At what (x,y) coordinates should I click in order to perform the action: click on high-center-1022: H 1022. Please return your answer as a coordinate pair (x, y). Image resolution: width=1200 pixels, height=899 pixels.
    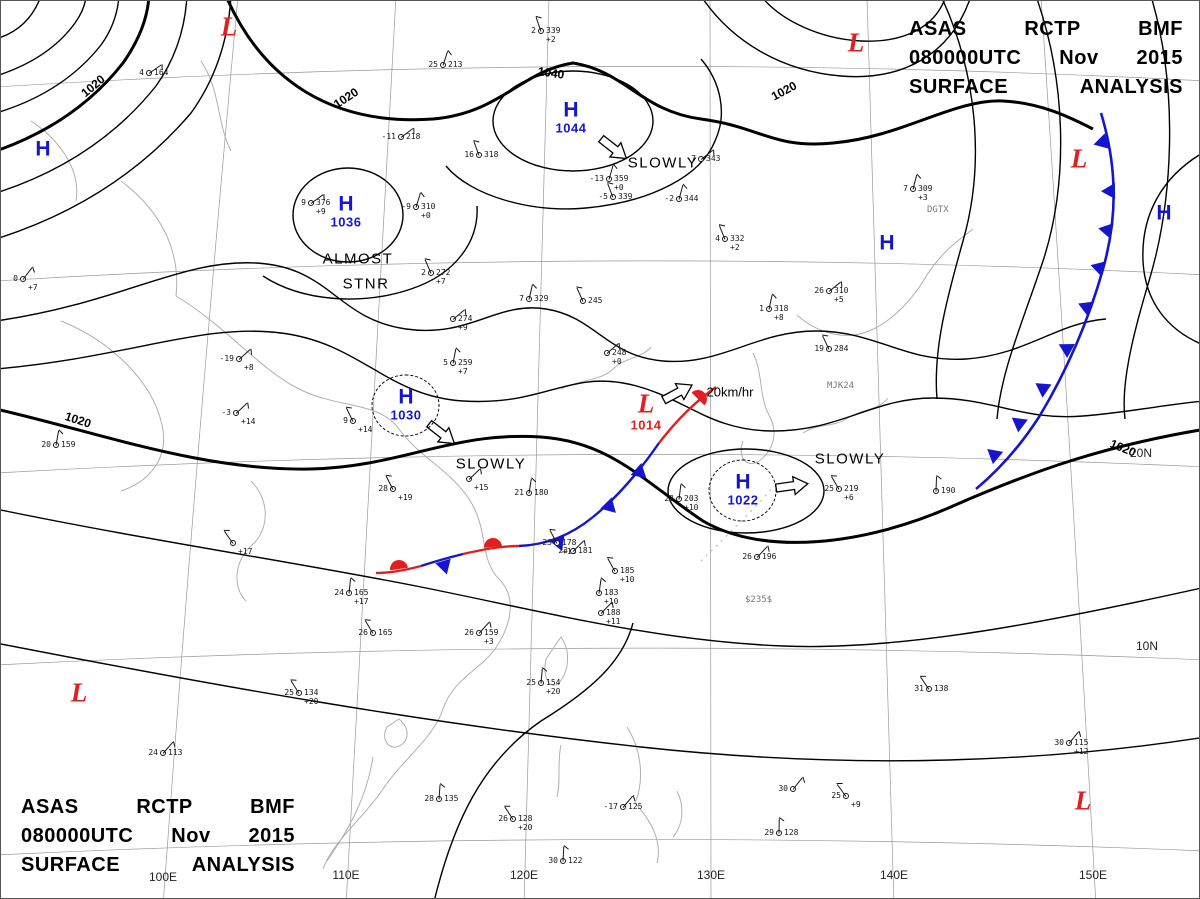
    Looking at the image, I should click on (742, 490).